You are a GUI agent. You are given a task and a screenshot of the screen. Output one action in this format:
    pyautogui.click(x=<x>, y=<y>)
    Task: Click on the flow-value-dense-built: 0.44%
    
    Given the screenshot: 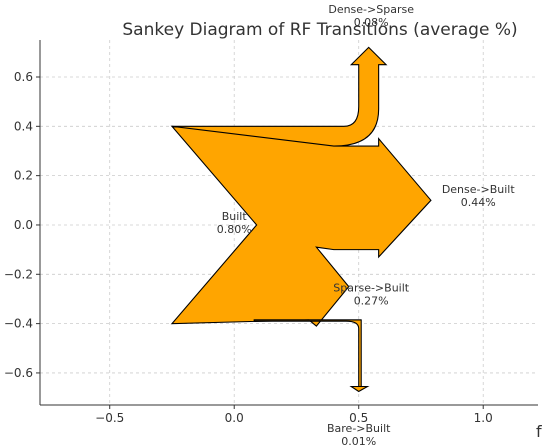 What is the action you would take?
    pyautogui.click(x=478, y=202)
    